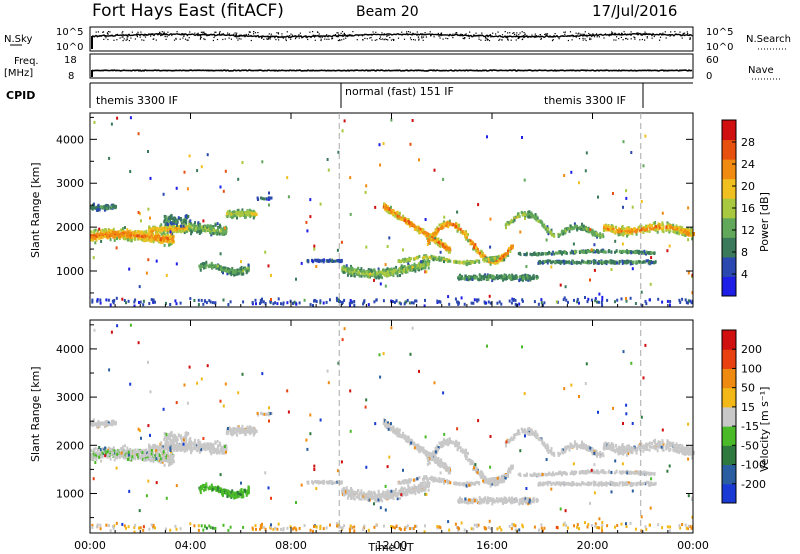 This screenshot has height=554, width=800. What do you see at coordinates (585, 100) in the screenshot?
I see `cpid-segment-3: themis 3300 IF` at bounding box center [585, 100].